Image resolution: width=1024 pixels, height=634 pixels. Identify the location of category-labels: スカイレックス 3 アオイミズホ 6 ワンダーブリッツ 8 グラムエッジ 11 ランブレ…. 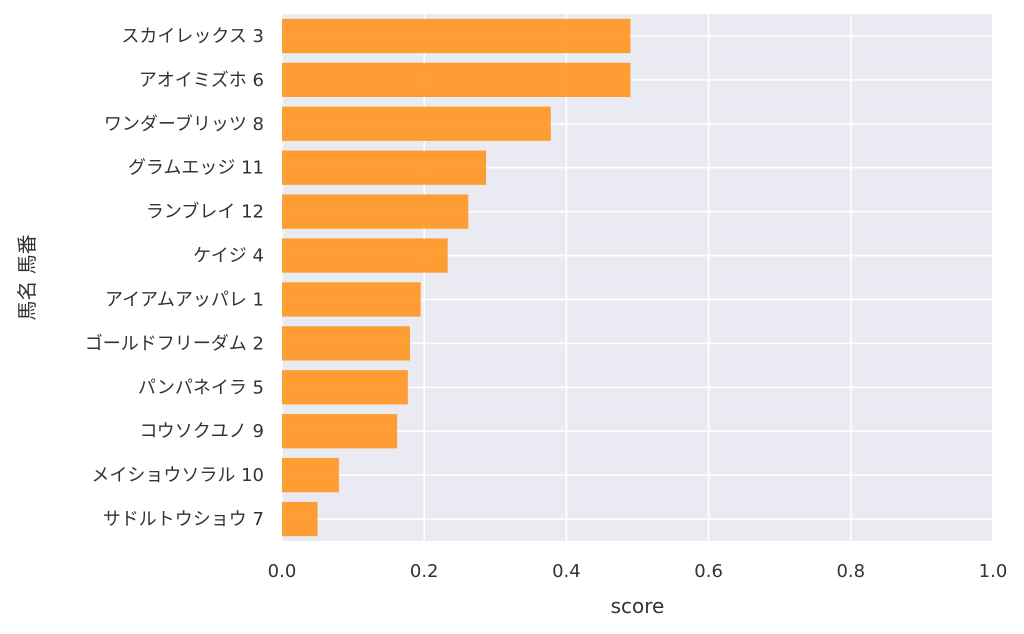
(174, 278).